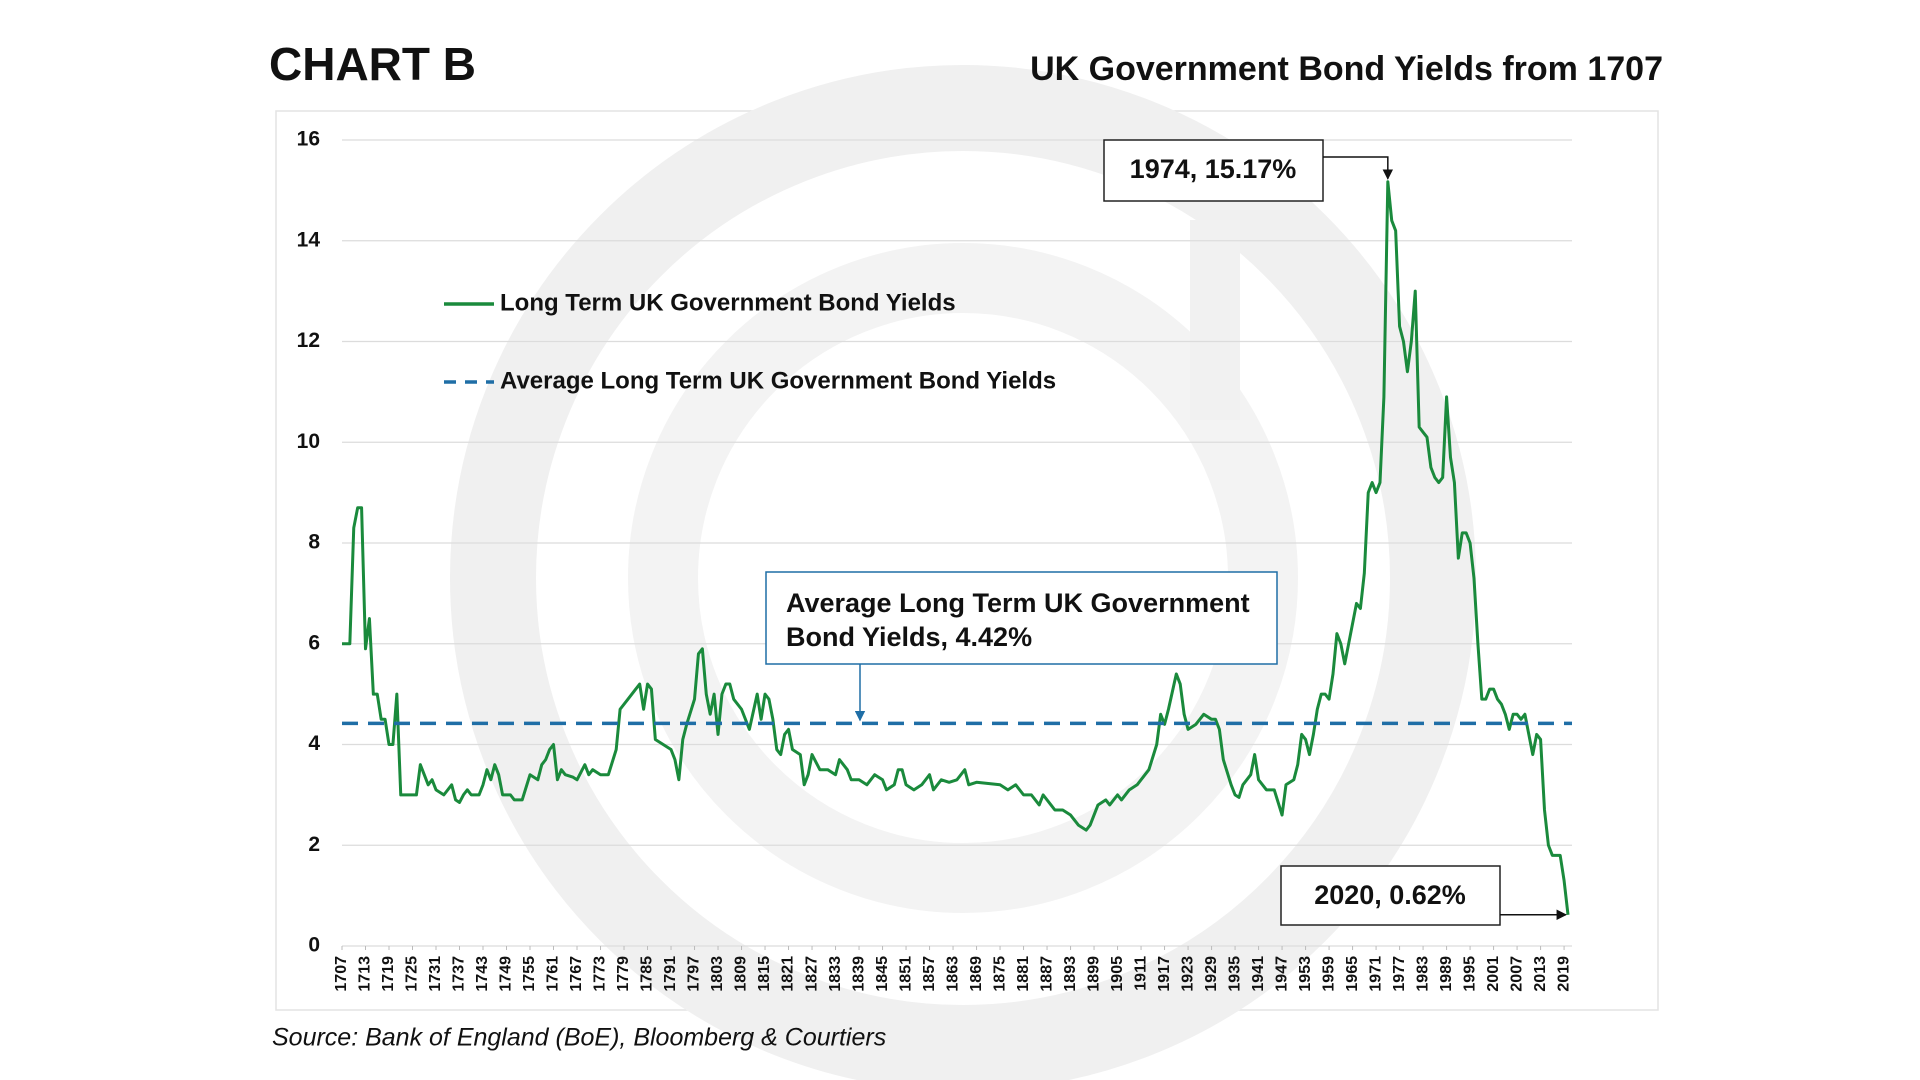 This screenshot has width=1920, height=1080. What do you see at coordinates (717, 974) in the screenshot?
I see `x-tick-label: 1803` at bounding box center [717, 974].